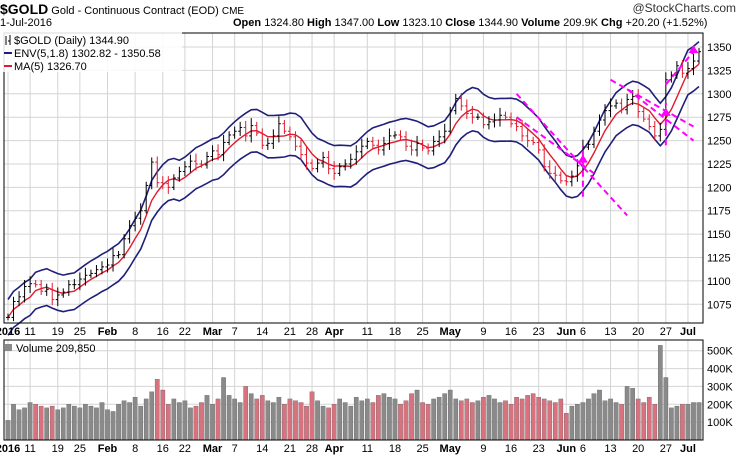 The image size is (743, 463). Describe the element at coordinates (29, 449) in the screenshot. I see `volume-x-tick-label: 11` at that location.